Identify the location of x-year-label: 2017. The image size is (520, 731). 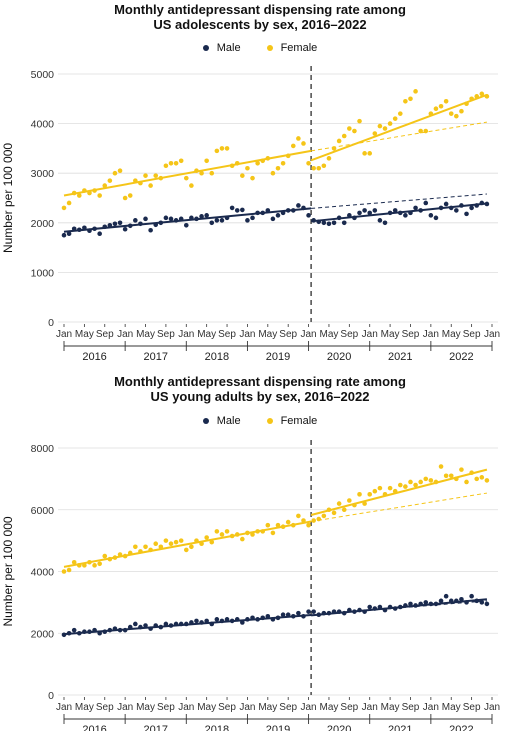
(155, 357).